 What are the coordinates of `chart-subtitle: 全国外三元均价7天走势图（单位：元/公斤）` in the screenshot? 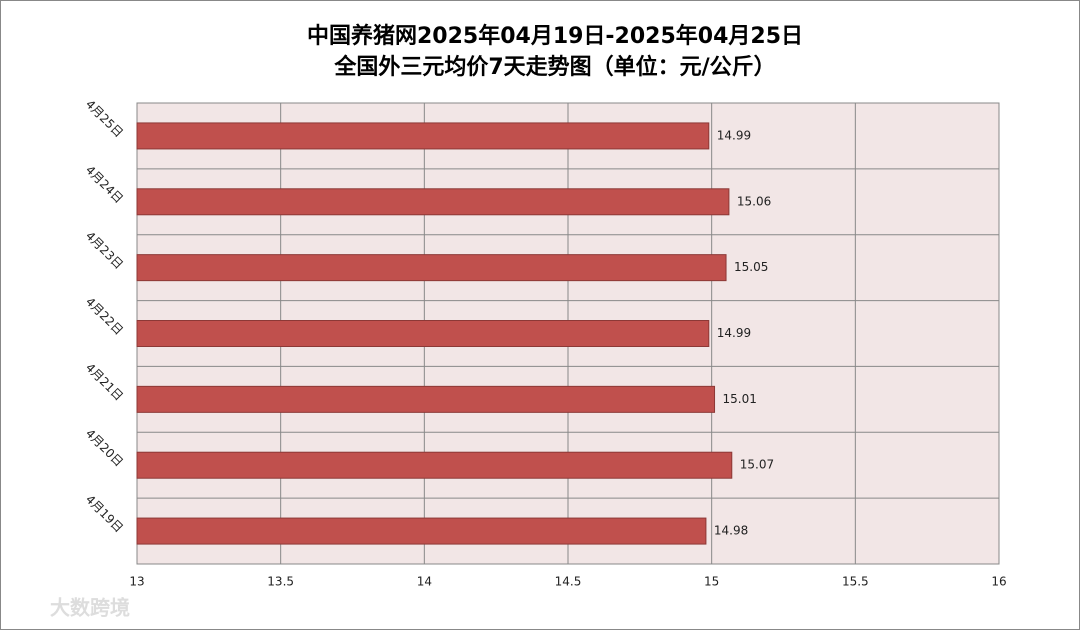 It's located at (554, 67).